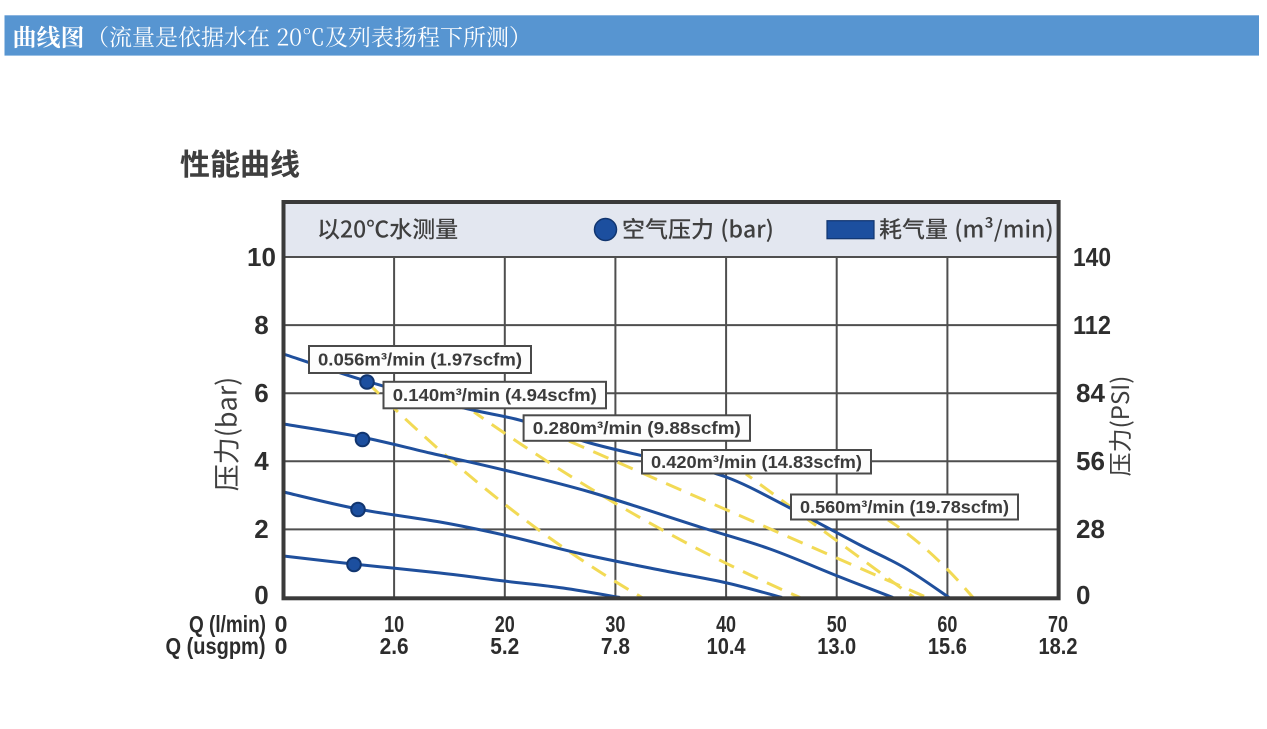  Describe the element at coordinates (904, 507) in the screenshot. I see `svg-text: 0.560m³/min (19.78scfm)` at that location.